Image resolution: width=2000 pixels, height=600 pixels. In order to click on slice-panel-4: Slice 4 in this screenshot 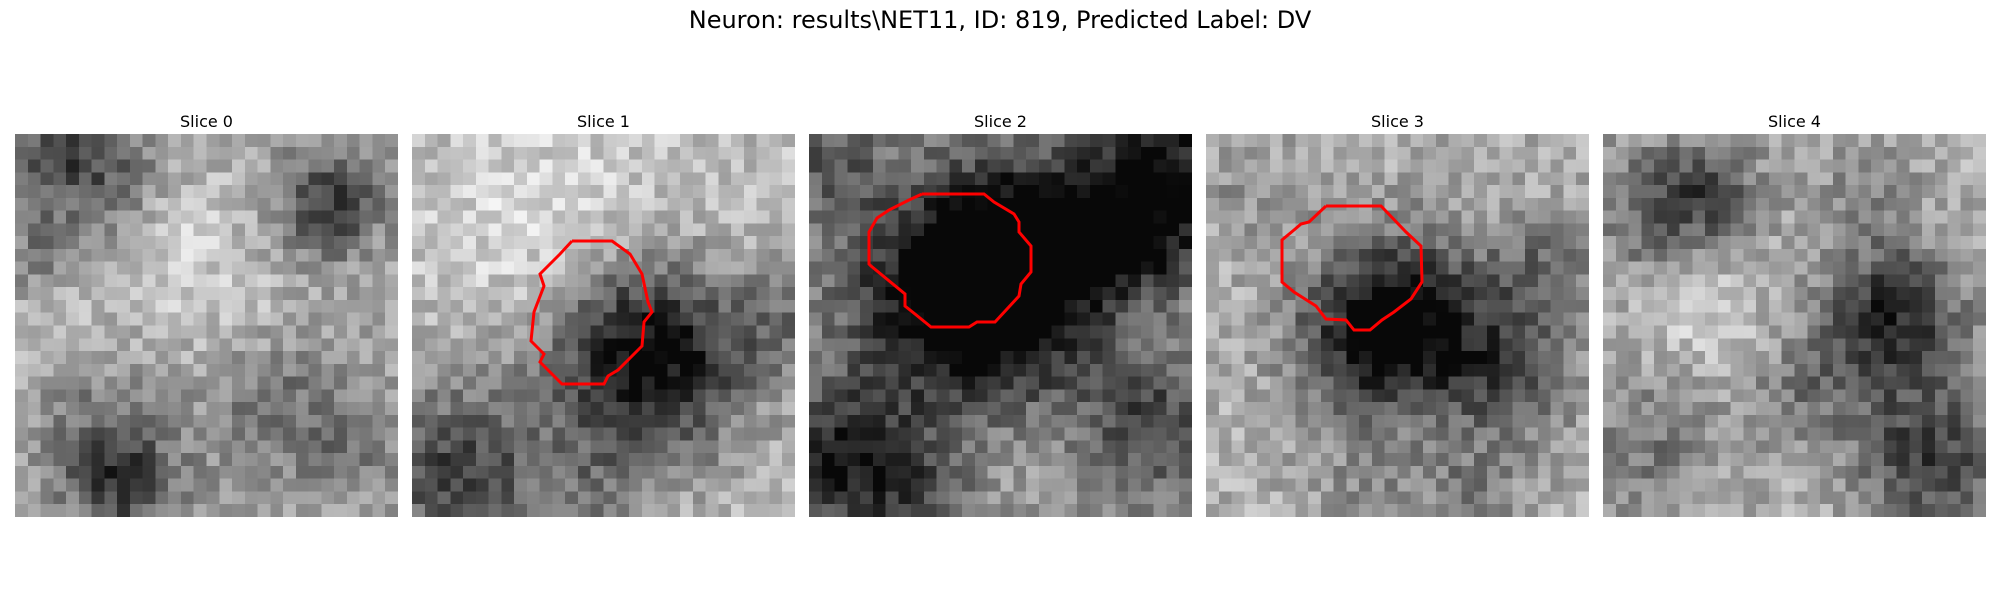, I will do `click(1794, 314)`.